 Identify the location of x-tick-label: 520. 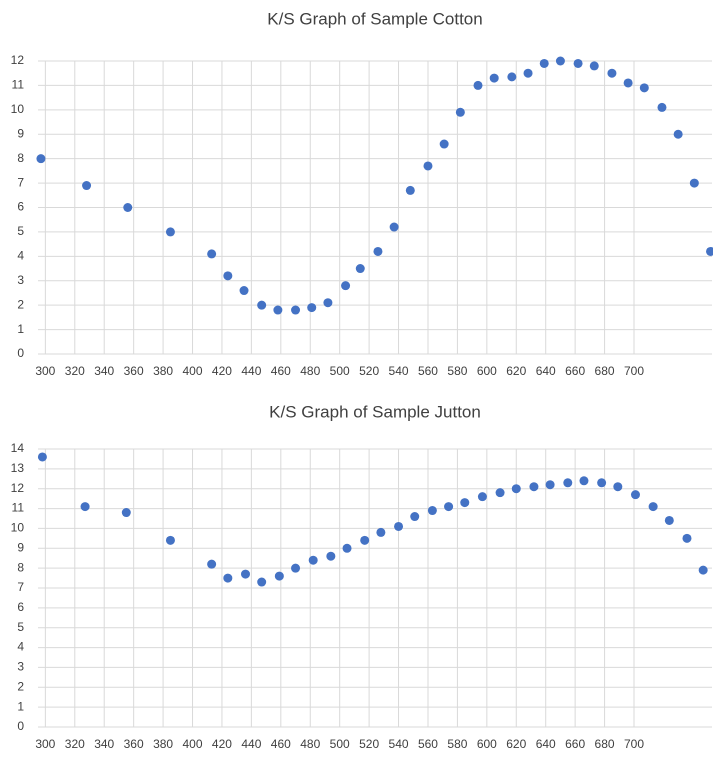
(369, 371).